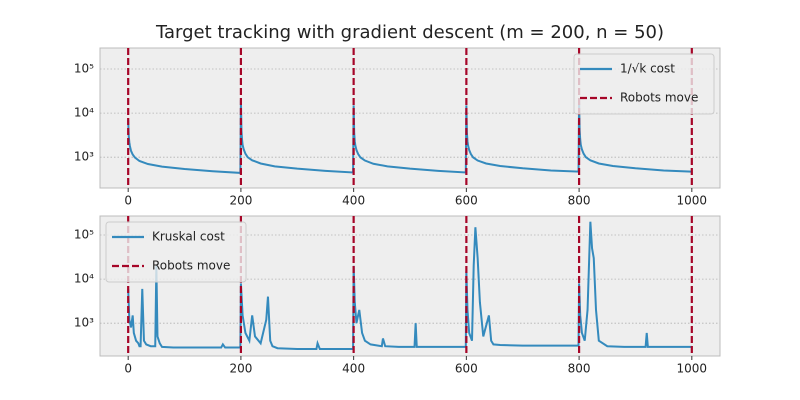  What do you see at coordinates (188, 237) in the screenshot?
I see `legend-label: Kruskal cost` at bounding box center [188, 237].